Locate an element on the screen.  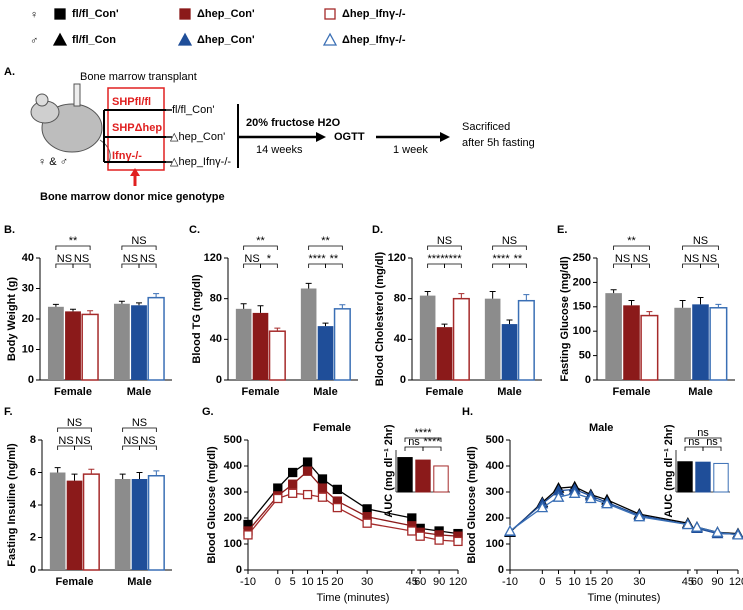
x-tick-label: Male is located at coordinates (509, 392).